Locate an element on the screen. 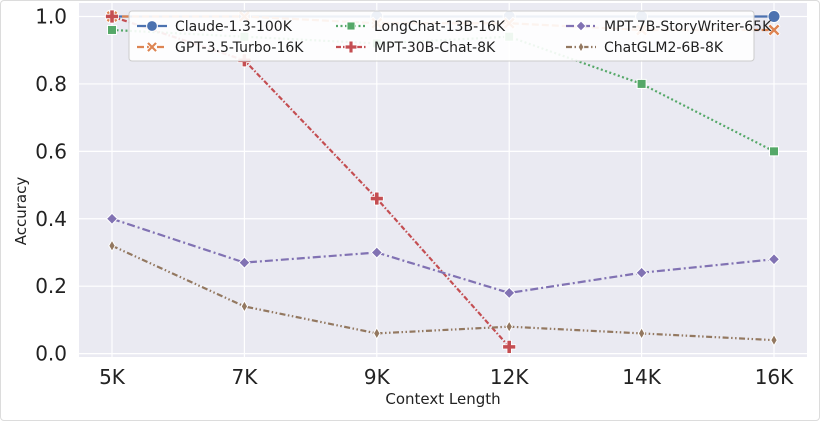 Image resolution: width=820 pixels, height=422 pixels. y-tick-label: 1.0 is located at coordinates (51, 16).